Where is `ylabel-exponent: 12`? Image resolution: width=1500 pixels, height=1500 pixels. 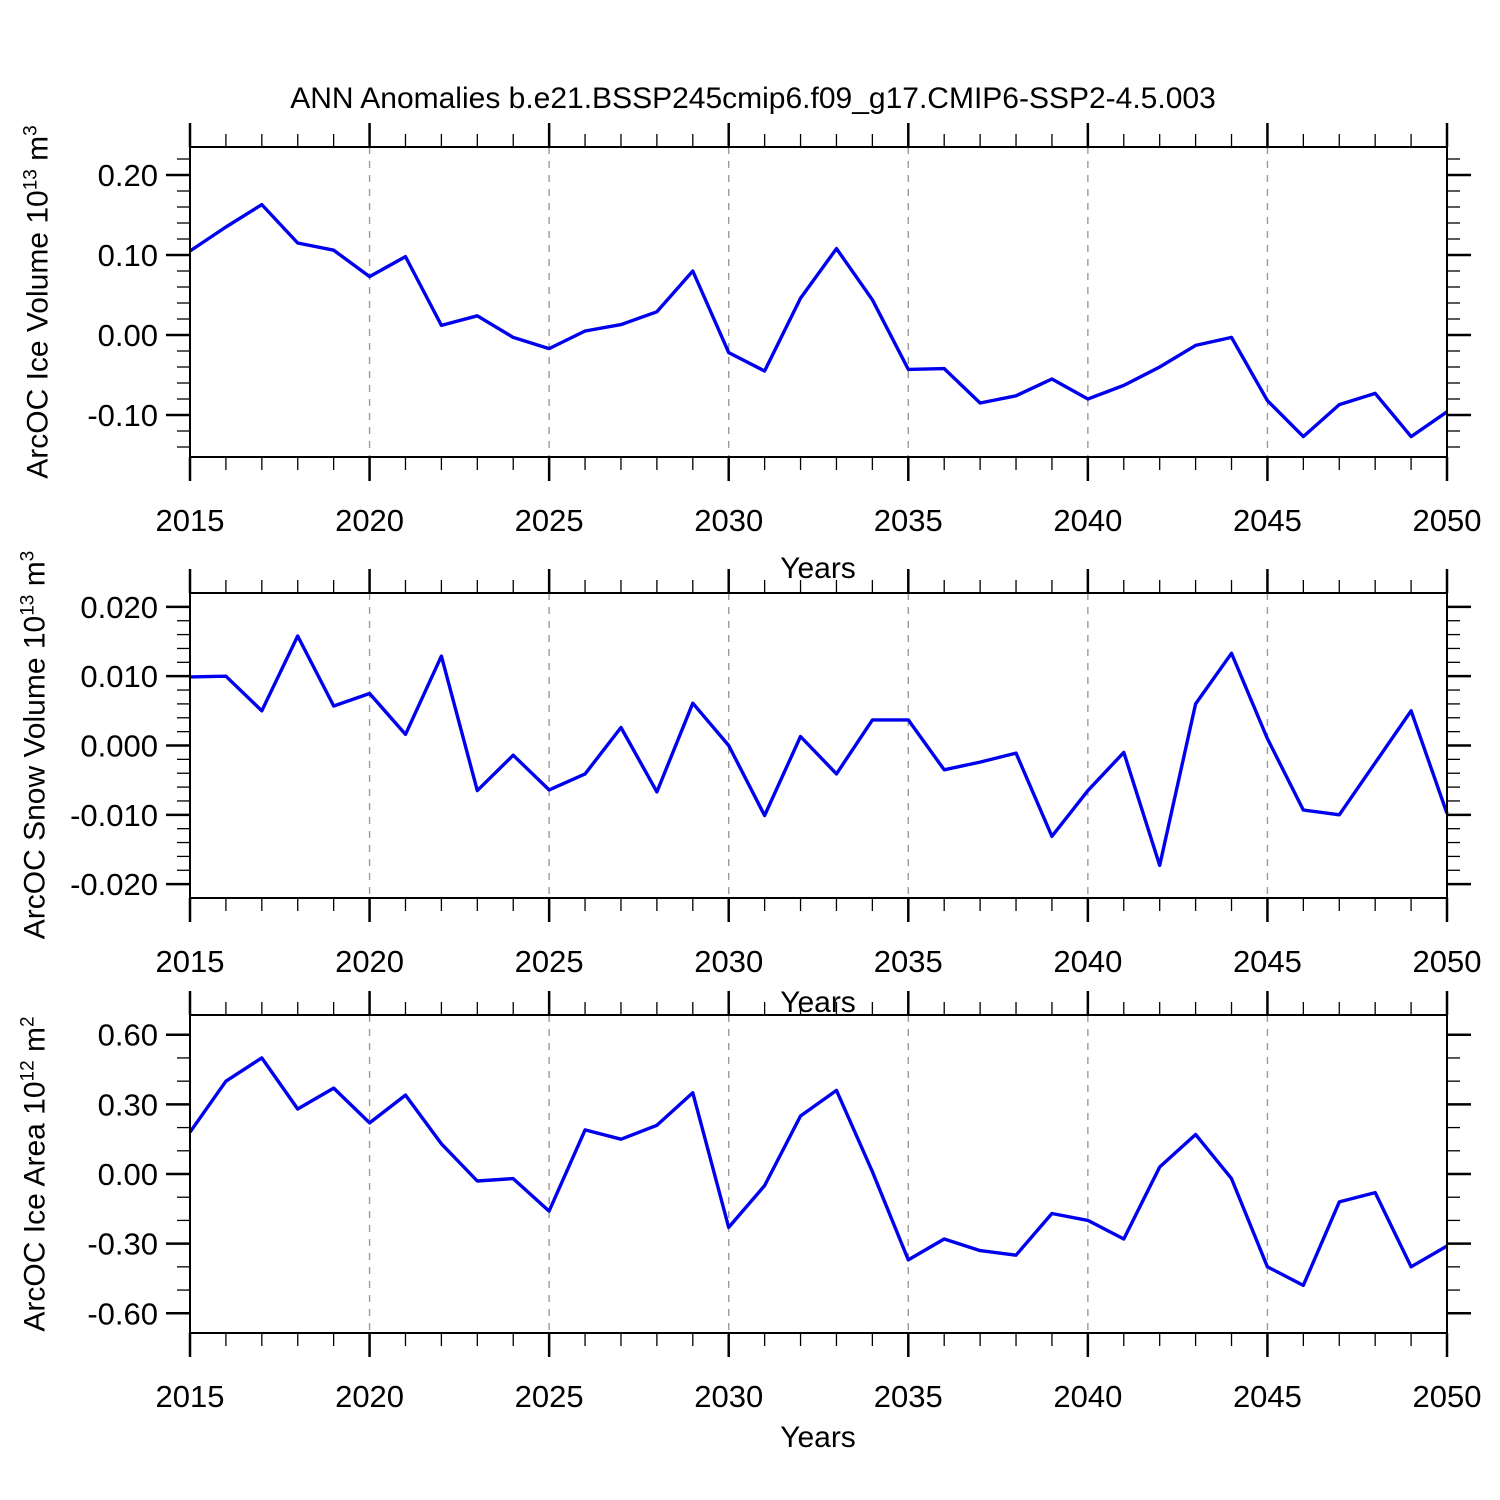 ylabel-exponent: 12 is located at coordinates (28, 1071).